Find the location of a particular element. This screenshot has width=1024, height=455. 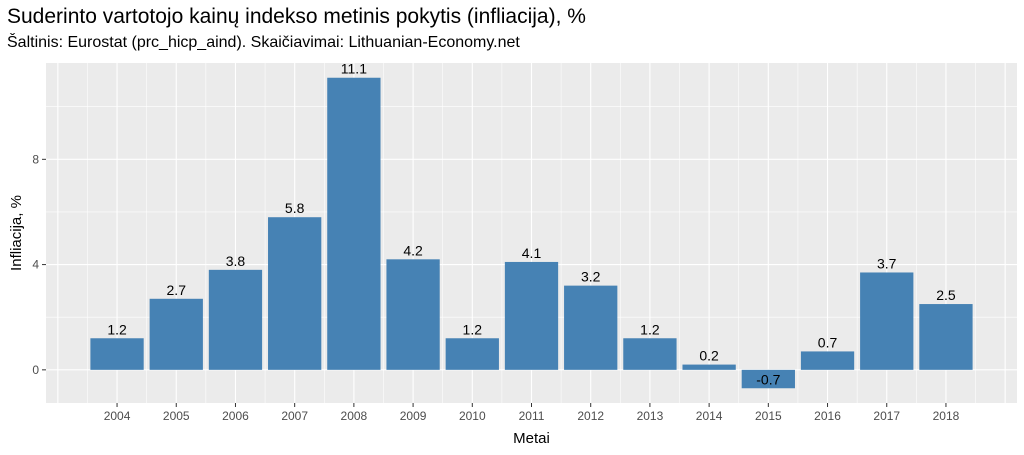

y-axis: 0 4 8 is located at coordinates (39, 264).